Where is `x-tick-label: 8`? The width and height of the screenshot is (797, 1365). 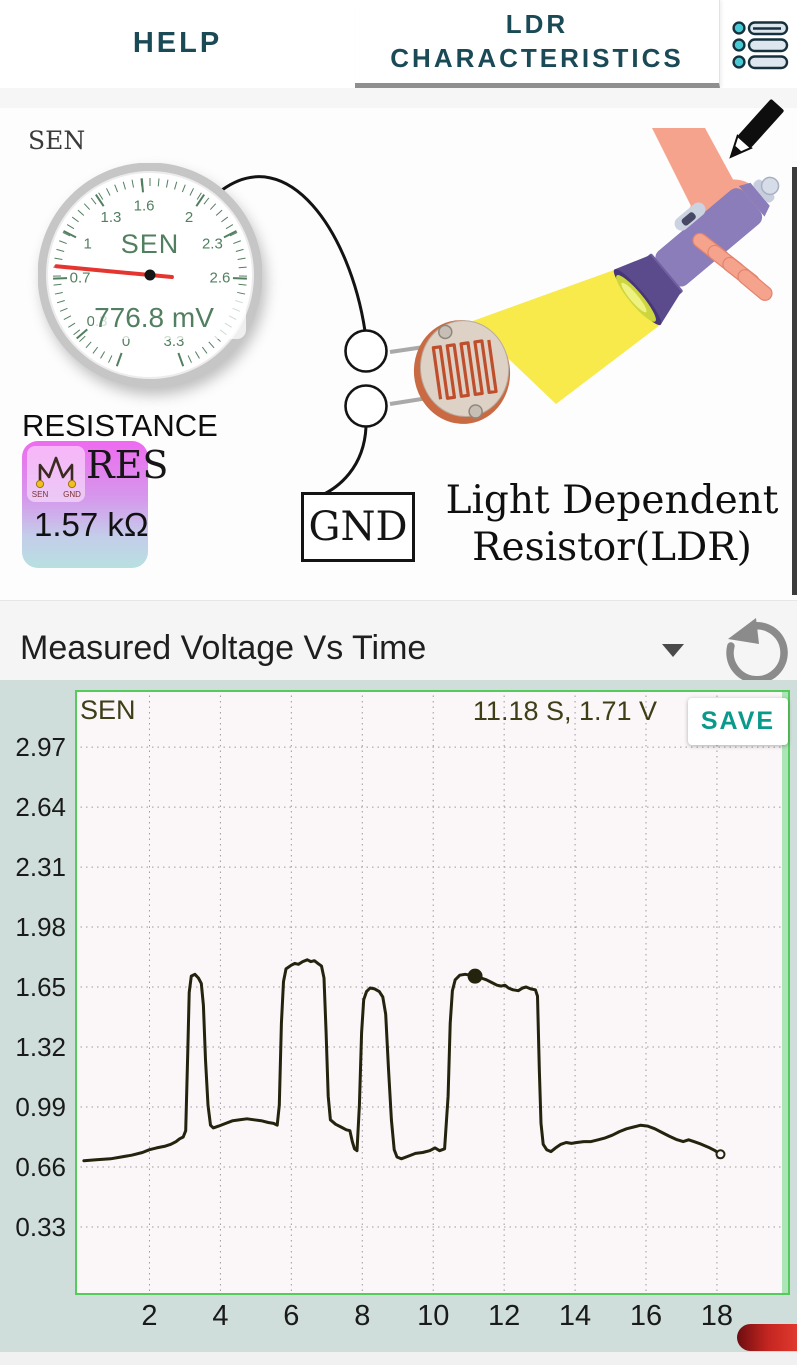
x-tick-label: 8 is located at coordinates (362, 1316).